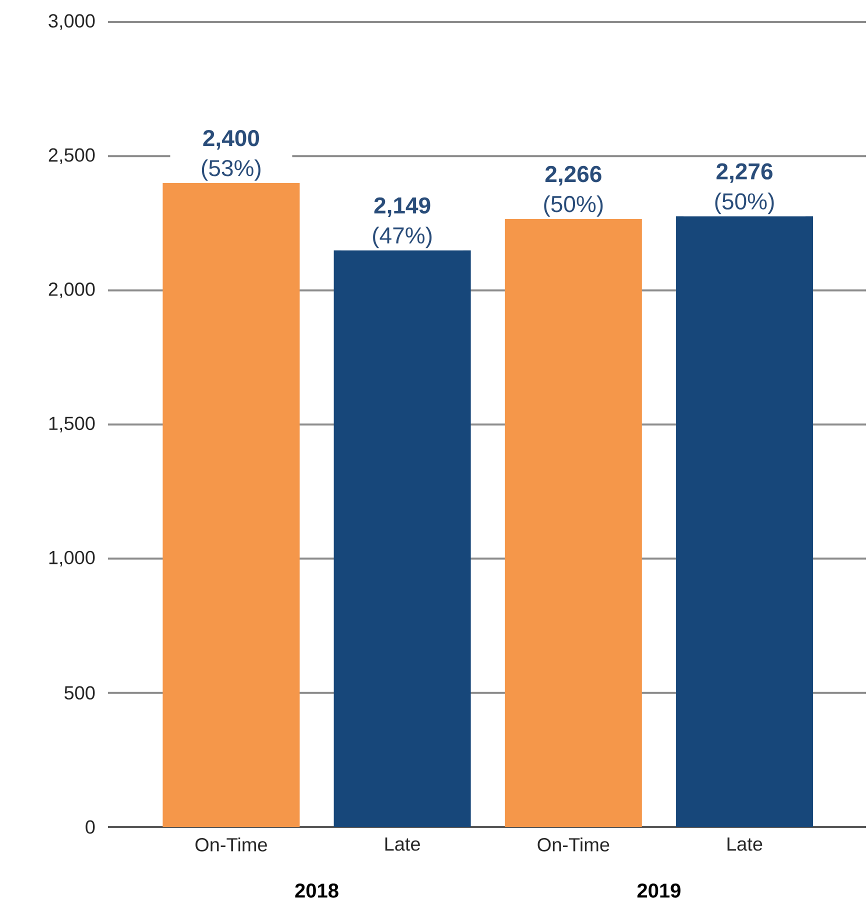  Describe the element at coordinates (402, 222) in the screenshot. I see `data-label: 2,149 (47%)` at that location.